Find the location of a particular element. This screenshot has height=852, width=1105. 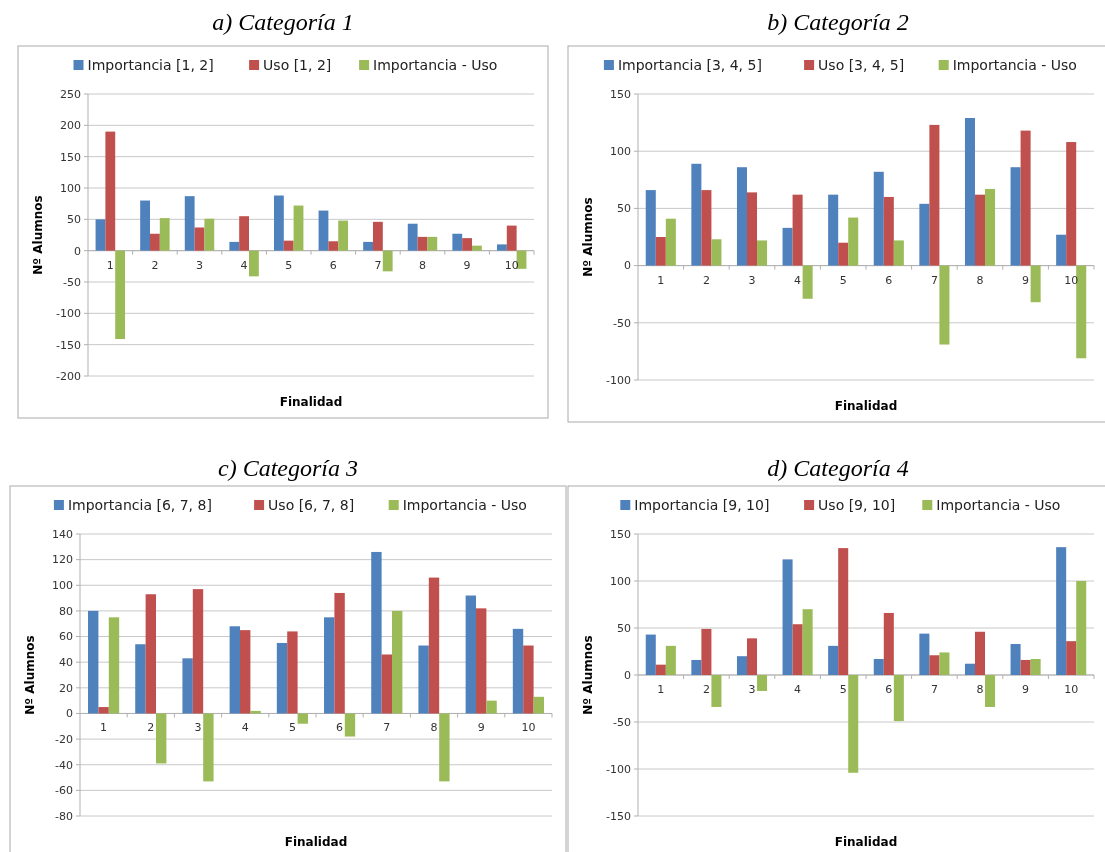

x-tick-label: 10 is located at coordinates (528, 728).